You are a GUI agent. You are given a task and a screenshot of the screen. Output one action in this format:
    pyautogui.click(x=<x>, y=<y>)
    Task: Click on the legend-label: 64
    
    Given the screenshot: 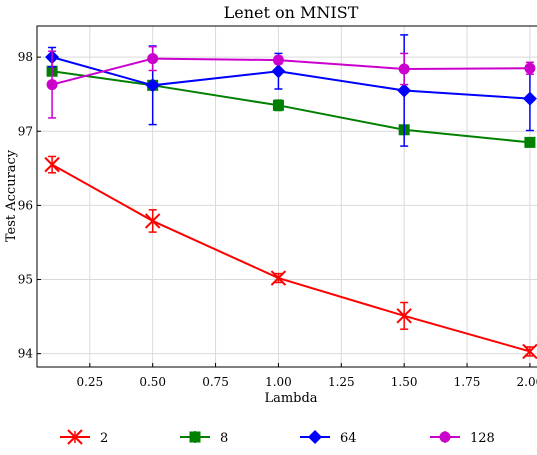 What is the action you would take?
    pyautogui.click(x=348, y=438)
    